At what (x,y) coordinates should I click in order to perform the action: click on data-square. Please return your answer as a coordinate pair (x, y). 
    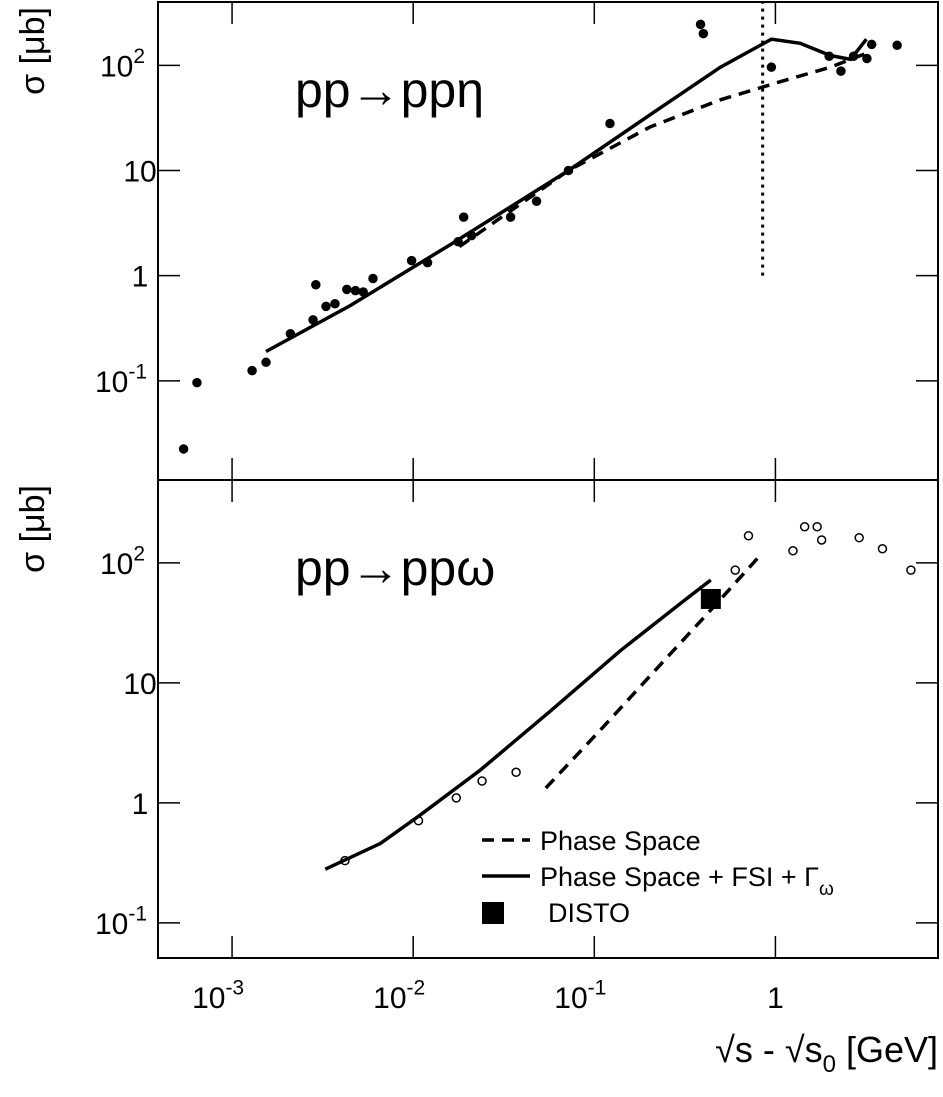
    Looking at the image, I should click on (710, 598).